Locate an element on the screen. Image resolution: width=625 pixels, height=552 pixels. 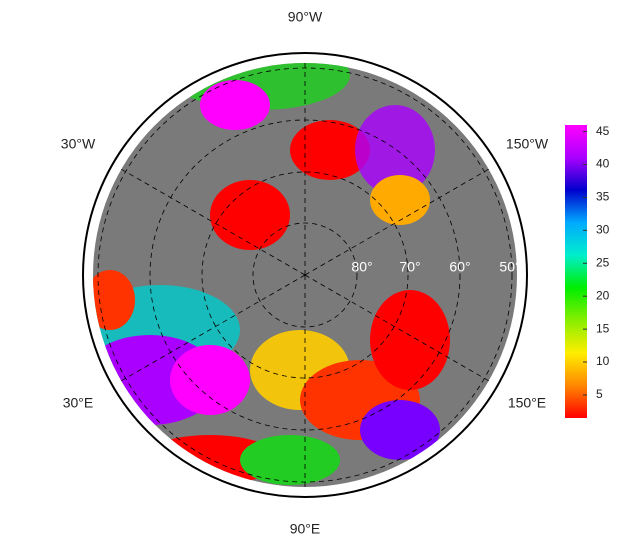
lon-label: 90°E is located at coordinates (305, 529).